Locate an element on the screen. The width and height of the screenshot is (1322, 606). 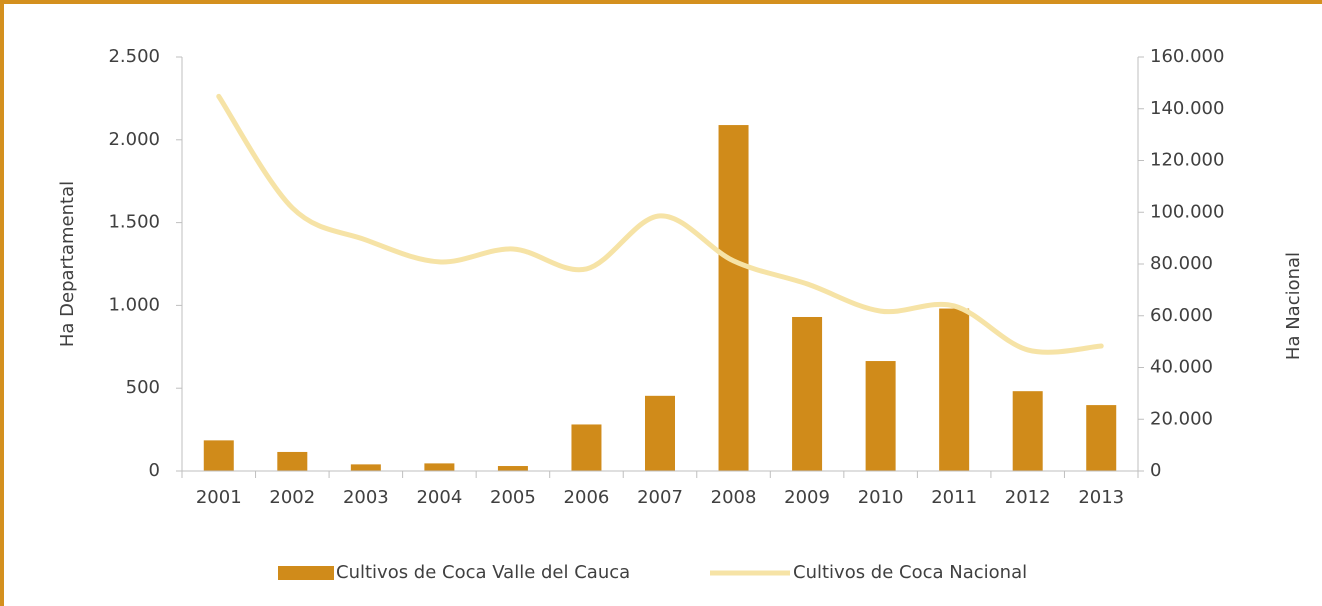
x-tick-label: 2005 is located at coordinates (513, 497).